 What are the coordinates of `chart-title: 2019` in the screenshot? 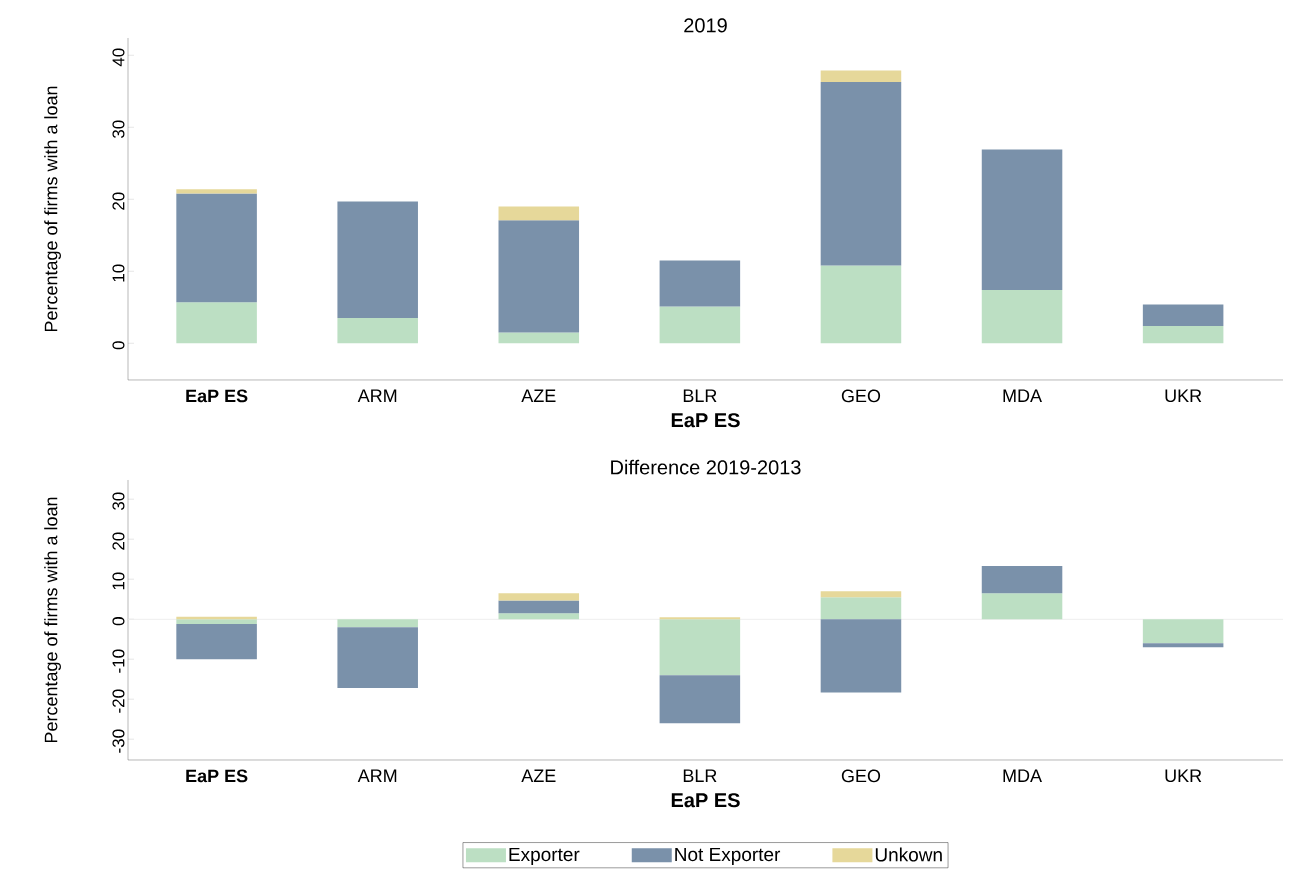 It's located at (705, 25).